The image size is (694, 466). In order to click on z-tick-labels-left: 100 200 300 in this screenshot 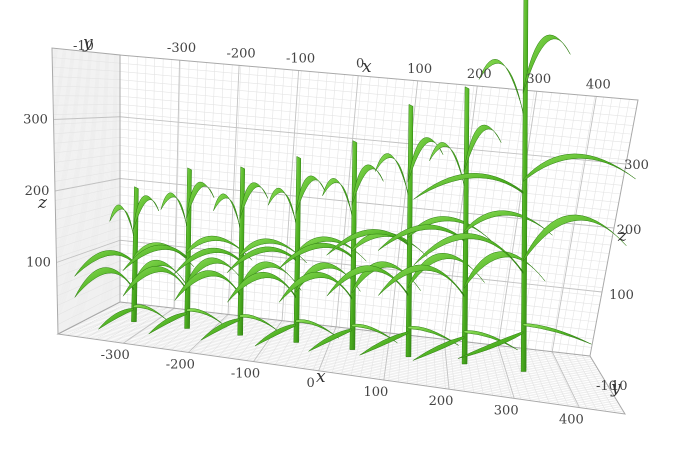, I will do `click(37, 192)`.